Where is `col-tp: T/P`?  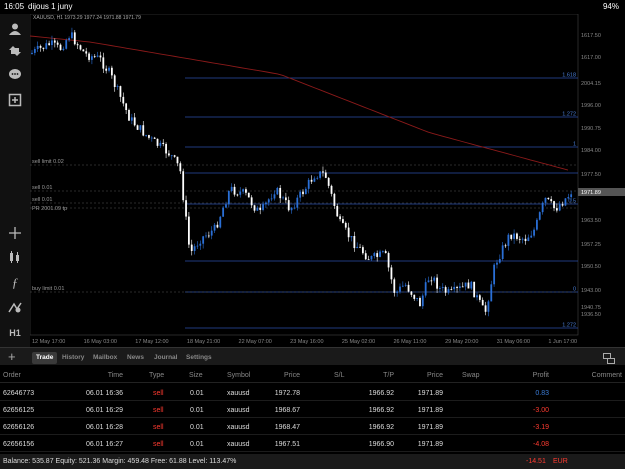
col-tp: T/P is located at coordinates (388, 375).